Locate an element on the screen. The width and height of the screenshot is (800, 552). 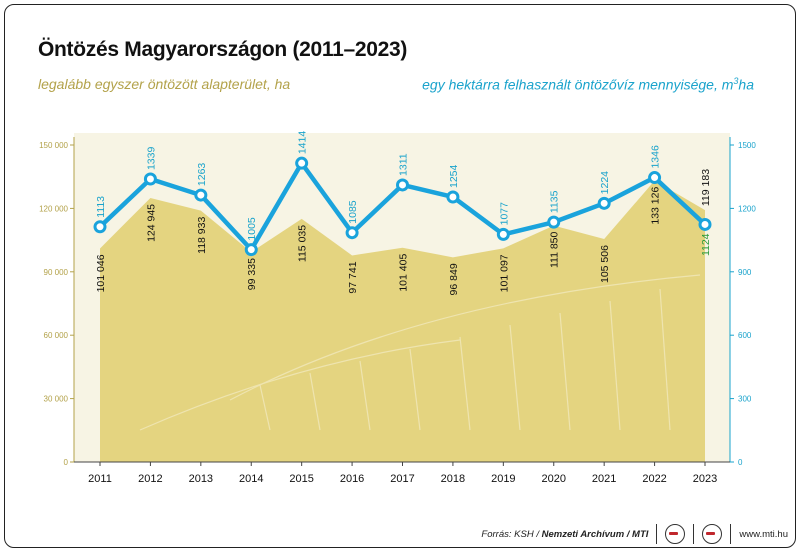
website-link: www.mti.hu is located at coordinates (763, 534).